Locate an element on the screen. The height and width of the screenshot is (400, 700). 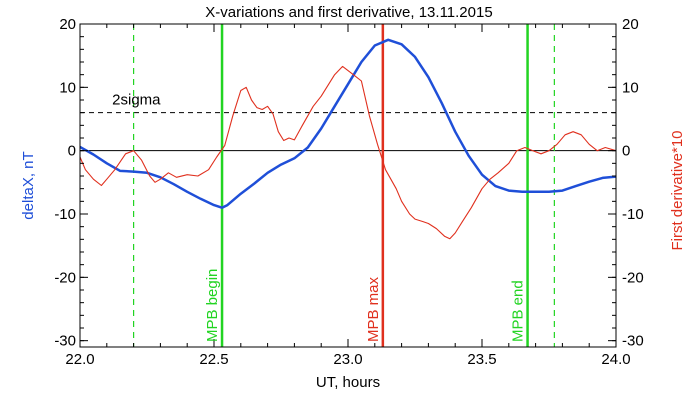
y-tick-label-right: 20 is located at coordinates (630, 24).